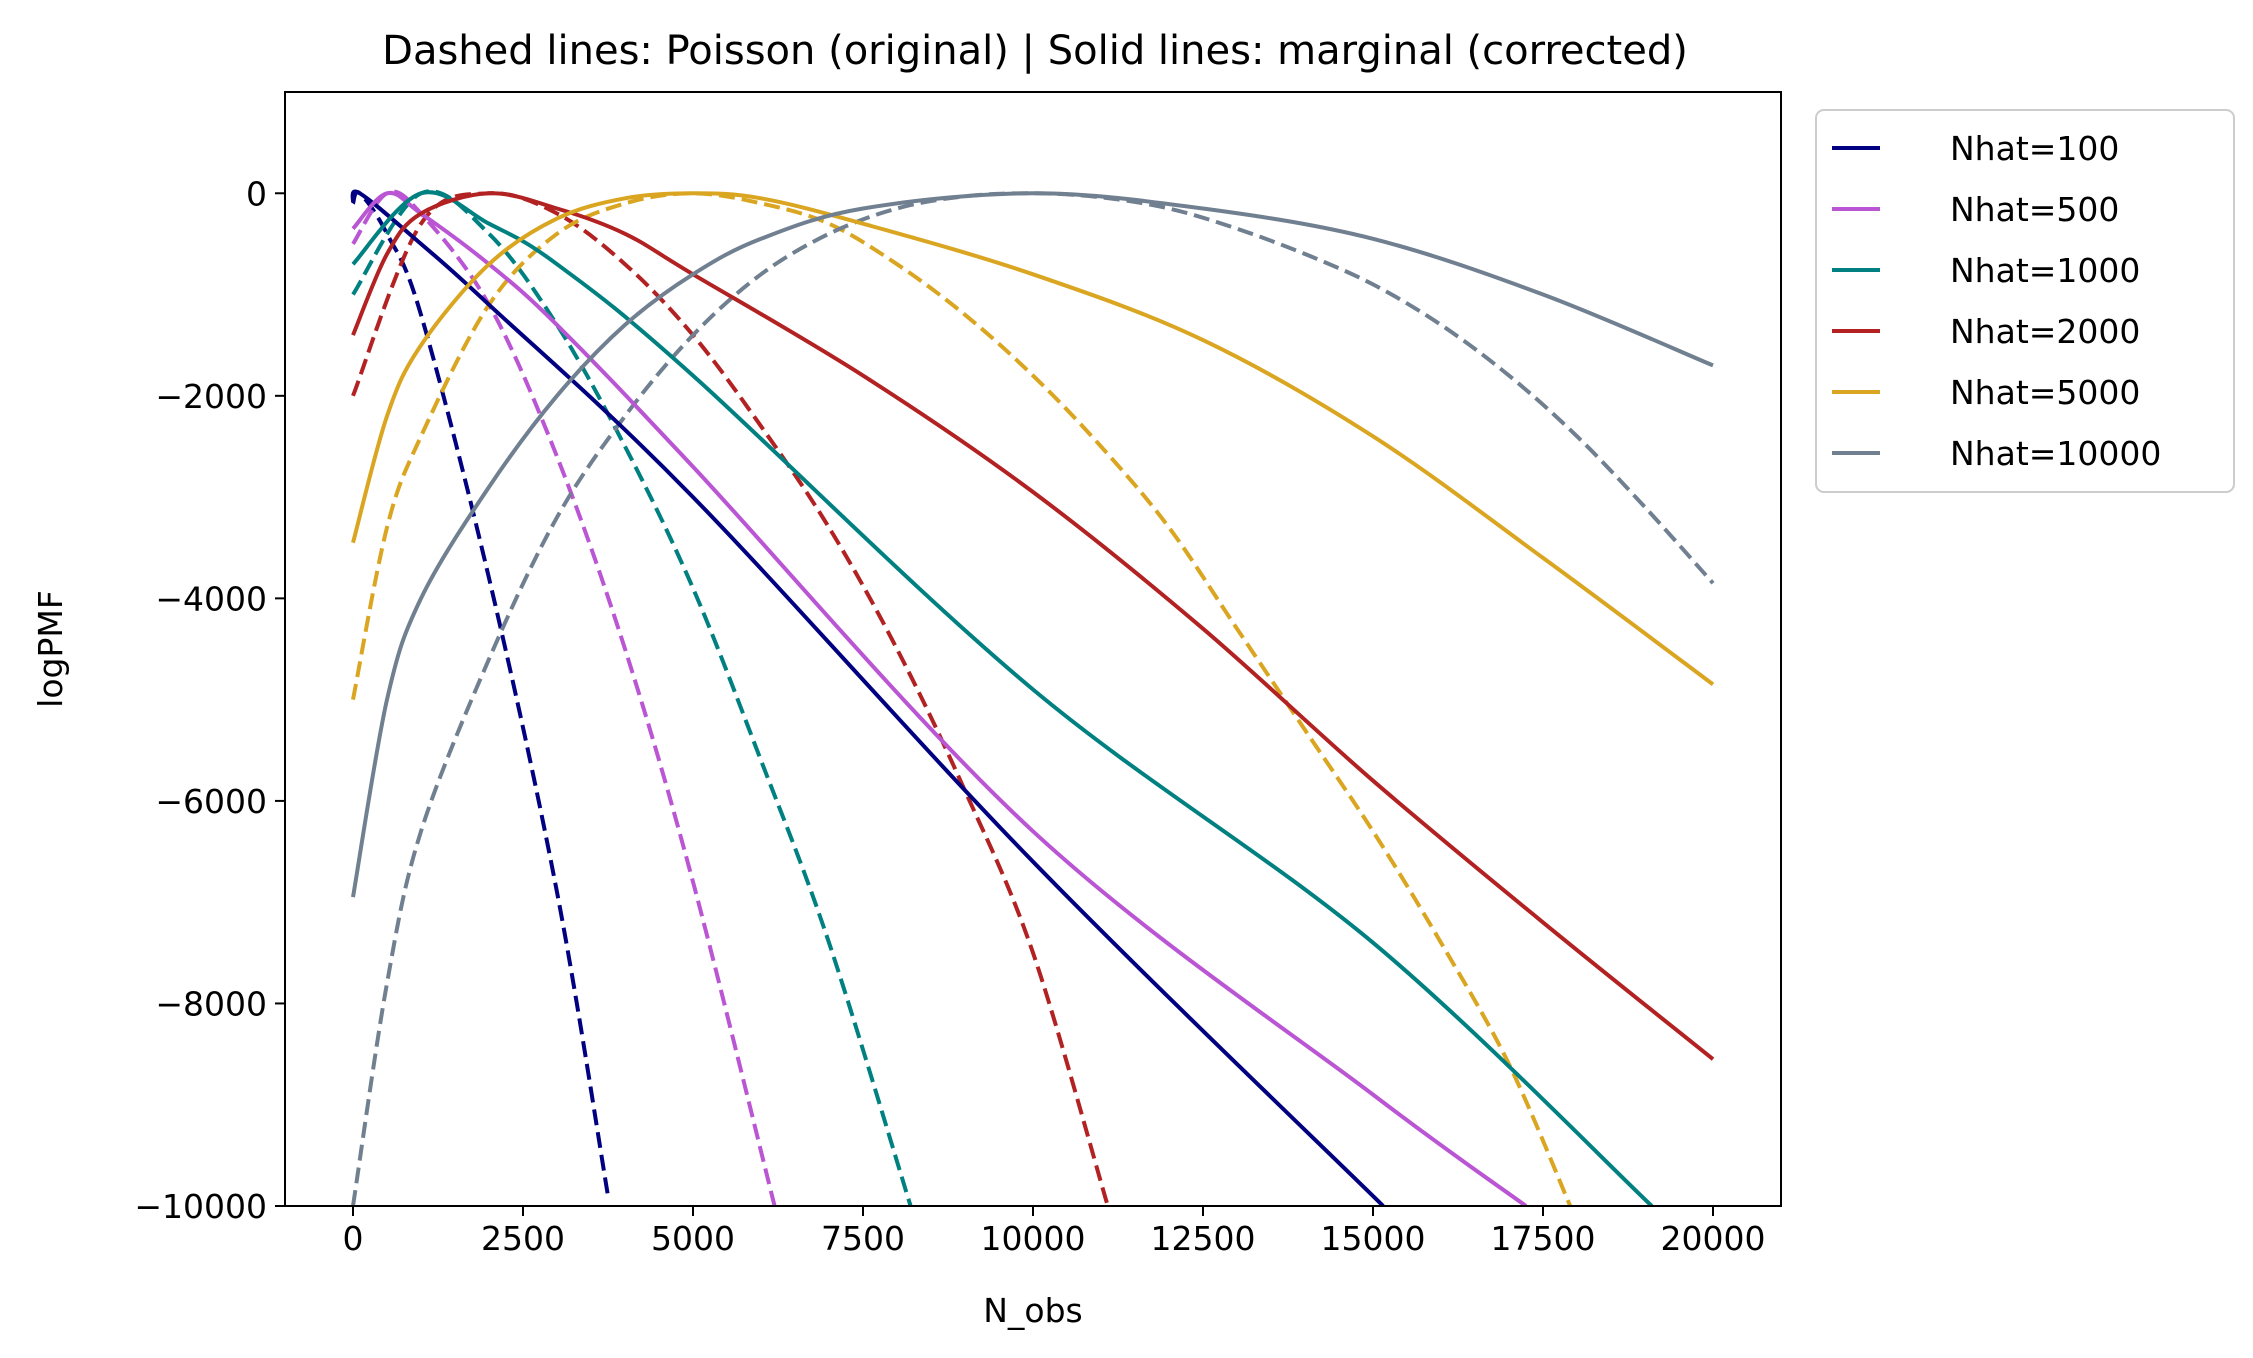 This screenshot has height=1358, width=2253. What do you see at coordinates (2045, 331) in the screenshot?
I see `legend-label: Nhat=2000` at bounding box center [2045, 331].